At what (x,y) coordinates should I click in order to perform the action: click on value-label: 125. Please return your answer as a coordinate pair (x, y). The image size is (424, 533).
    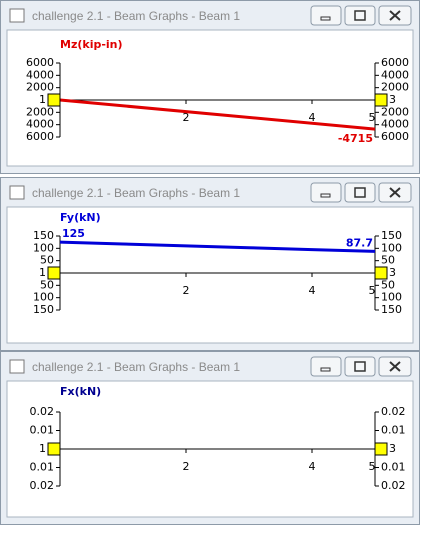
    Looking at the image, I should click on (73, 233).